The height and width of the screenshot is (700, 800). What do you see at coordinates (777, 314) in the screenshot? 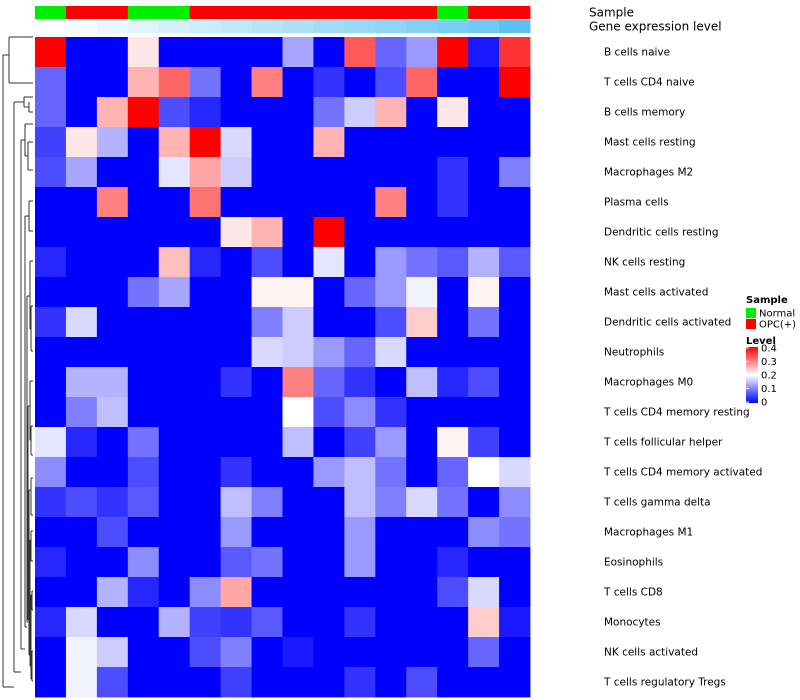
I see `sample-legend-label: Normal` at bounding box center [777, 314].